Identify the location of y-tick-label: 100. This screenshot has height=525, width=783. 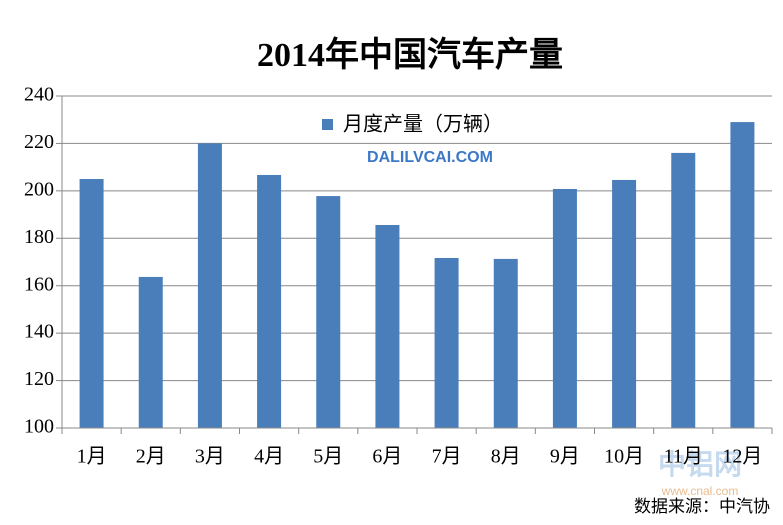
(39, 427).